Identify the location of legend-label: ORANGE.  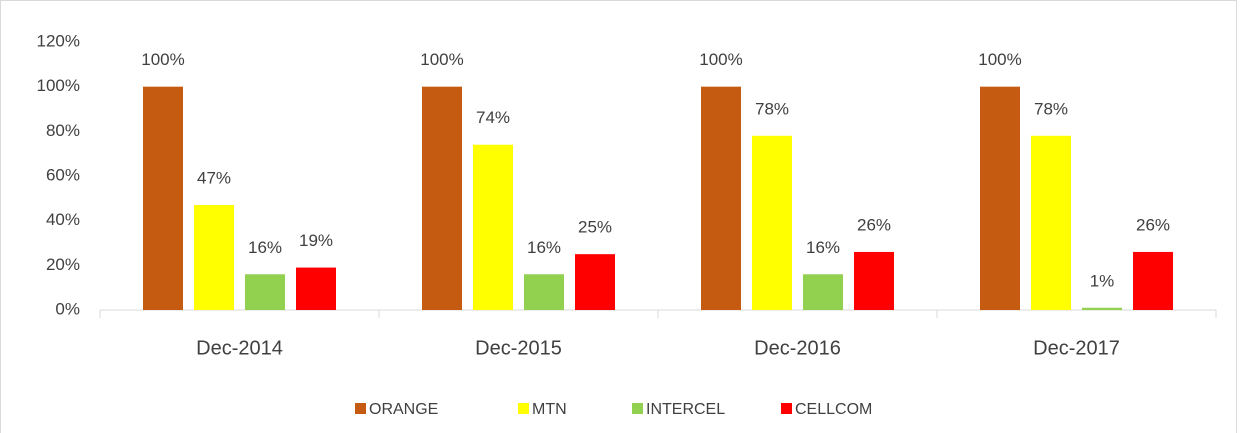
(403, 409).